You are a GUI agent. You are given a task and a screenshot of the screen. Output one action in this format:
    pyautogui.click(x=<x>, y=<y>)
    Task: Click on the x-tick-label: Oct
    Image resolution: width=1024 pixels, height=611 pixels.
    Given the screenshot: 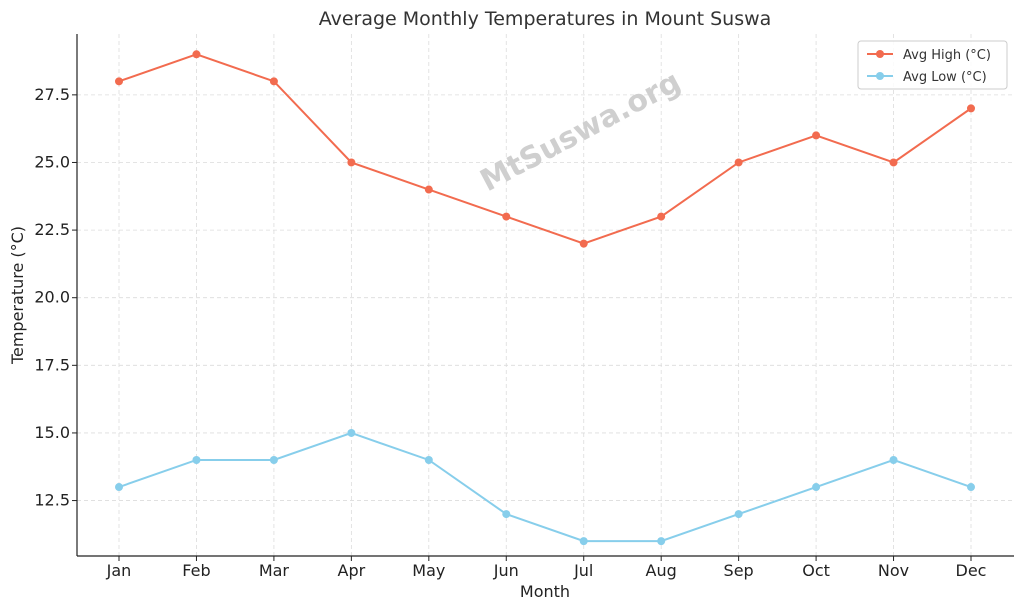 What is the action you would take?
    pyautogui.click(x=816, y=570)
    